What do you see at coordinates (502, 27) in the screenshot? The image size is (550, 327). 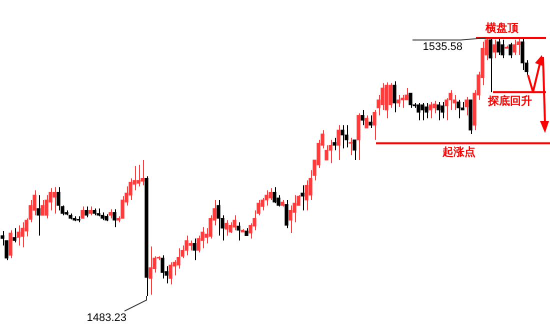 I see `ref-line-label: 横盘顶` at bounding box center [502, 27].